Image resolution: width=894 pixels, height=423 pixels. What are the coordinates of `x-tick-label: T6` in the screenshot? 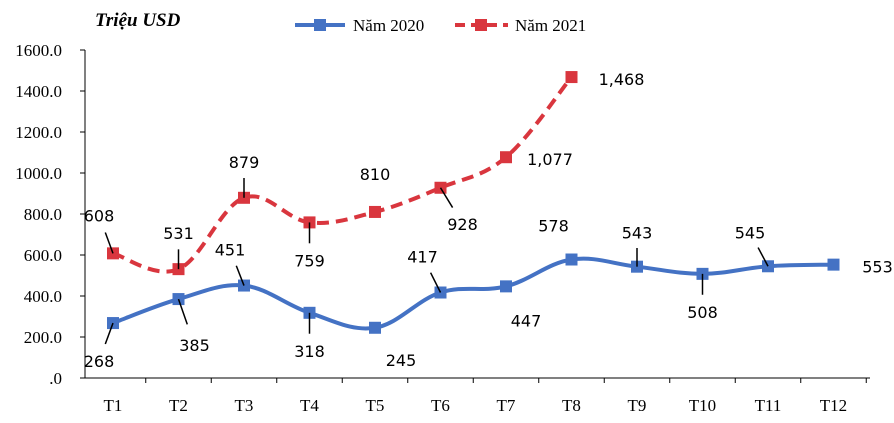 It's located at (440, 405).